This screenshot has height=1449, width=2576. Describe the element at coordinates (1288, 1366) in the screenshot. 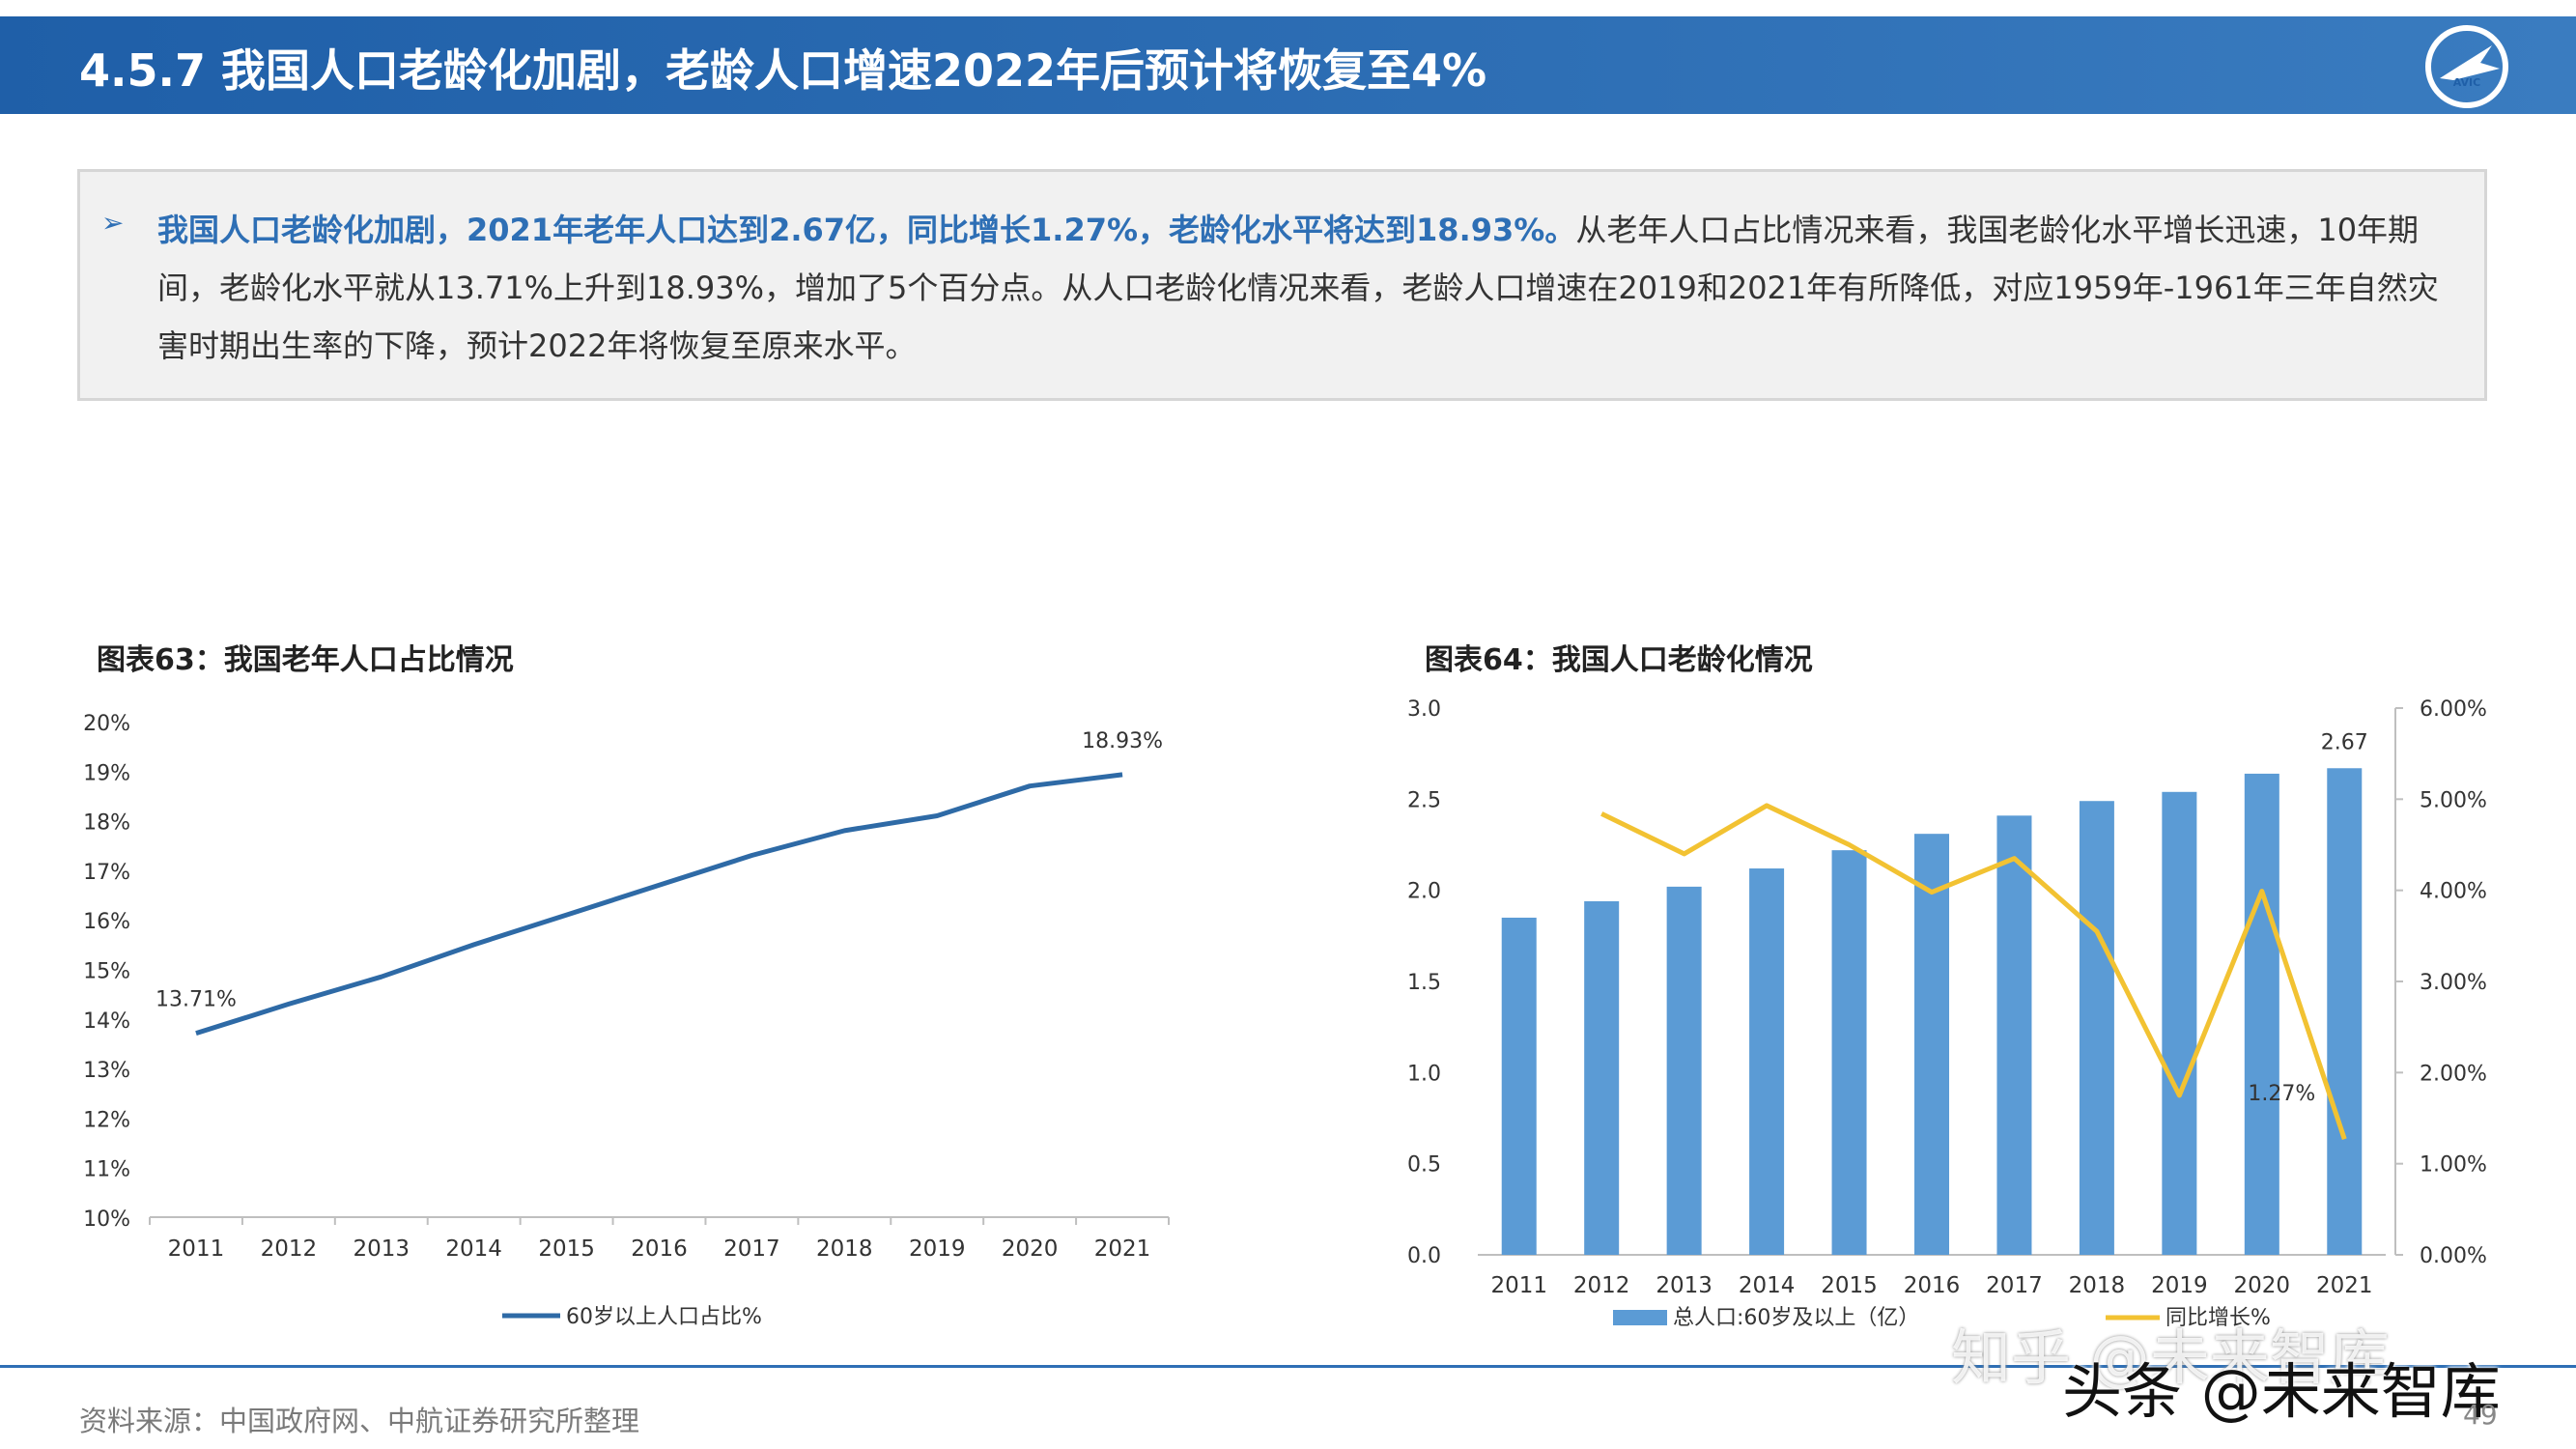

I see `footer-divider` at that location.